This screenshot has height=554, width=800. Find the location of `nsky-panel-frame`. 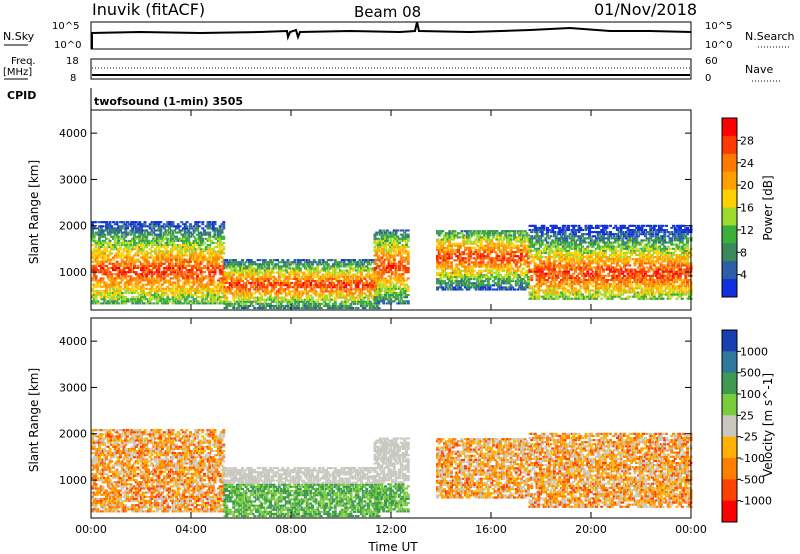

nsky-panel-frame is located at coordinates (391, 35).